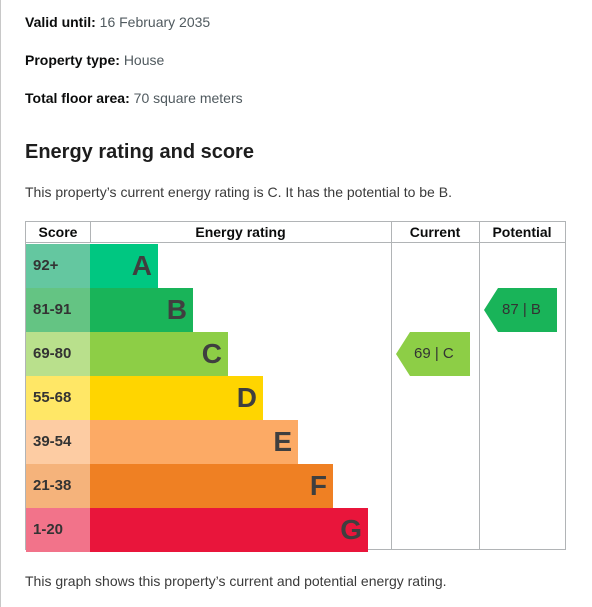 The height and width of the screenshot is (607, 592). What do you see at coordinates (144, 60) in the screenshot?
I see `property-type-value: House` at bounding box center [144, 60].